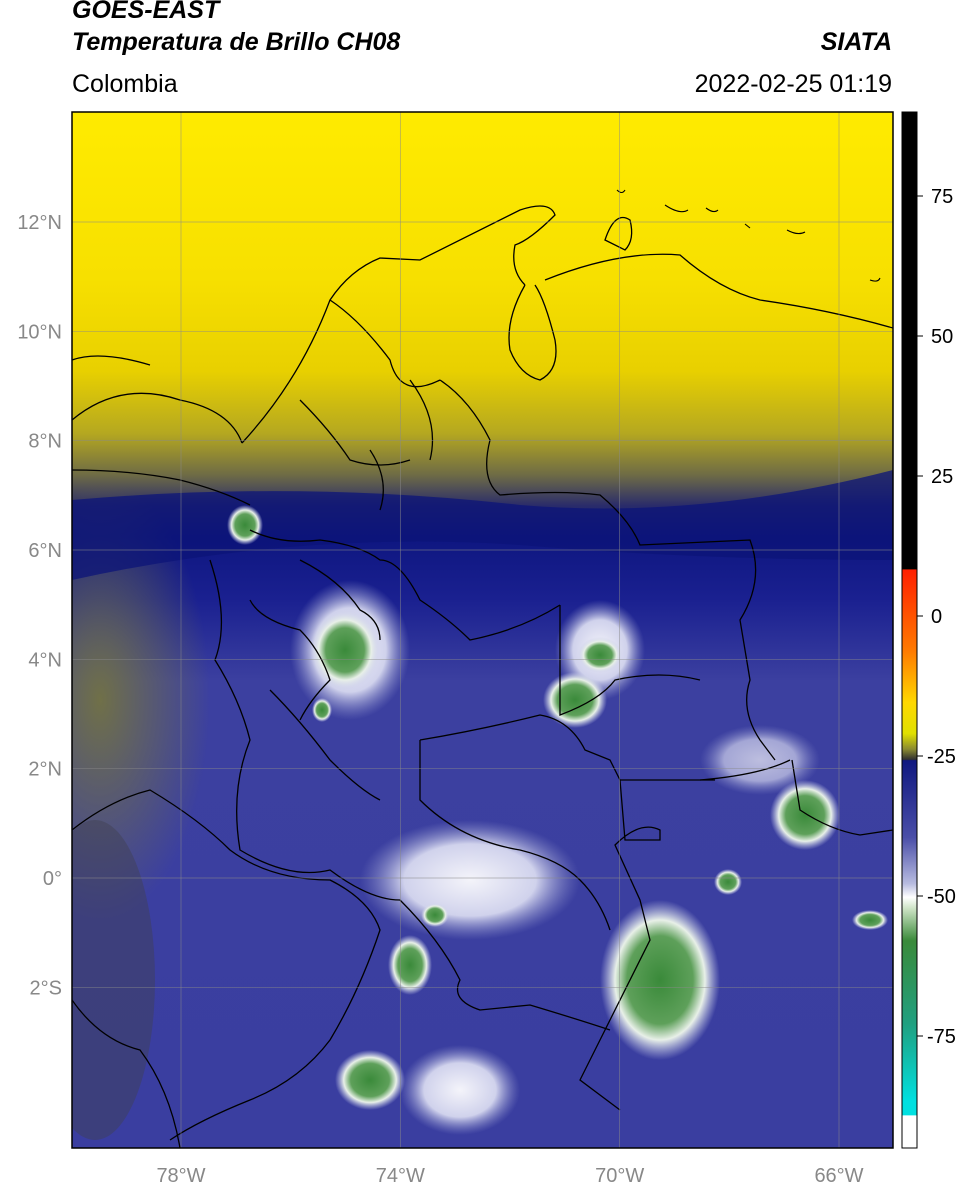 This screenshot has height=1190, width=966. I want to click on colorbar-ticks: 75 50 25 0 -25 -50 -75, so click(936, 617).